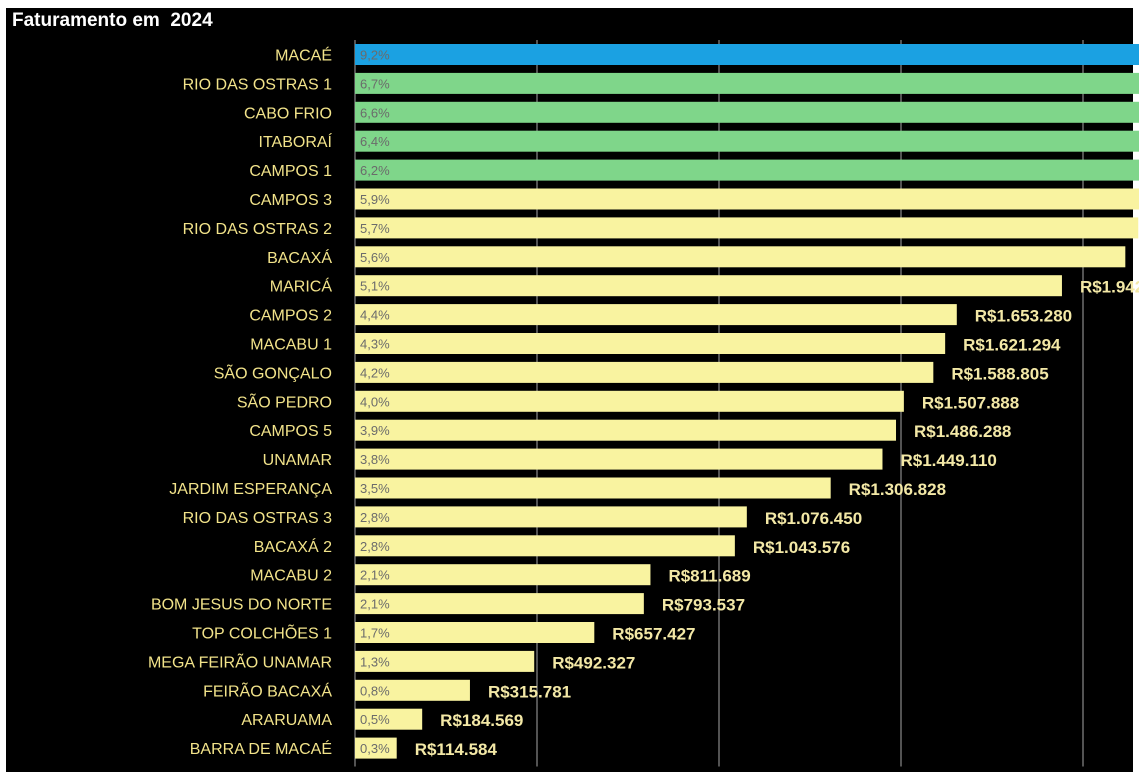  I want to click on percent-label: 3,8%, so click(375, 459).